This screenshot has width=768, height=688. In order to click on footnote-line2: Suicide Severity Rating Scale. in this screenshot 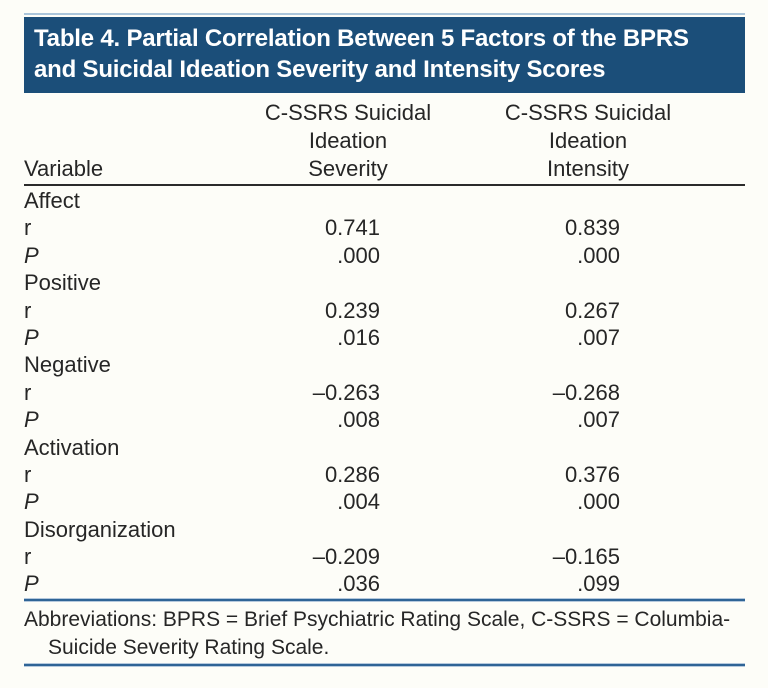, I will do `click(189, 647)`.